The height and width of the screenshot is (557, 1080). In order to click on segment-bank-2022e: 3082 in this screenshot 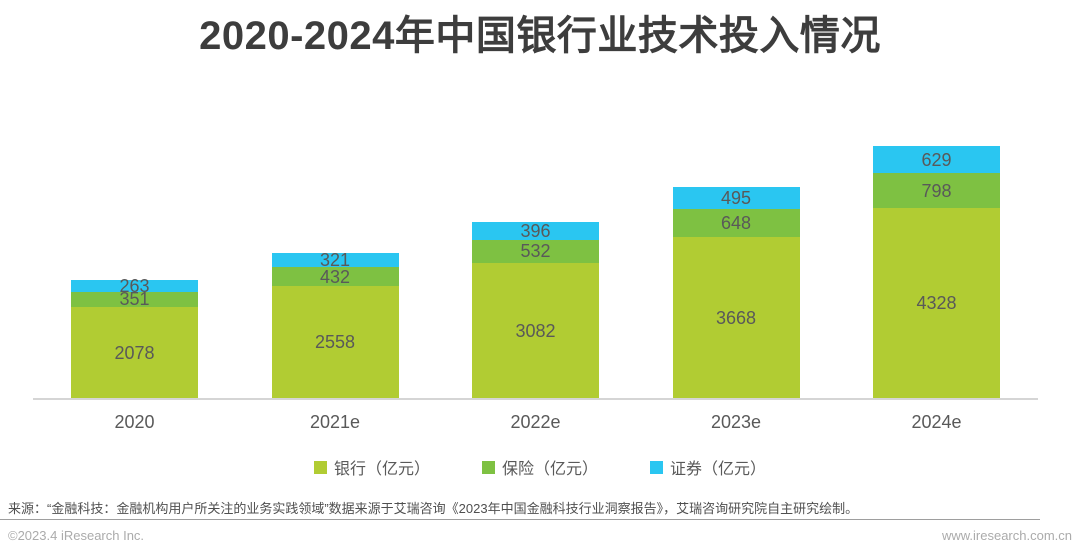, I will do `click(535, 330)`.